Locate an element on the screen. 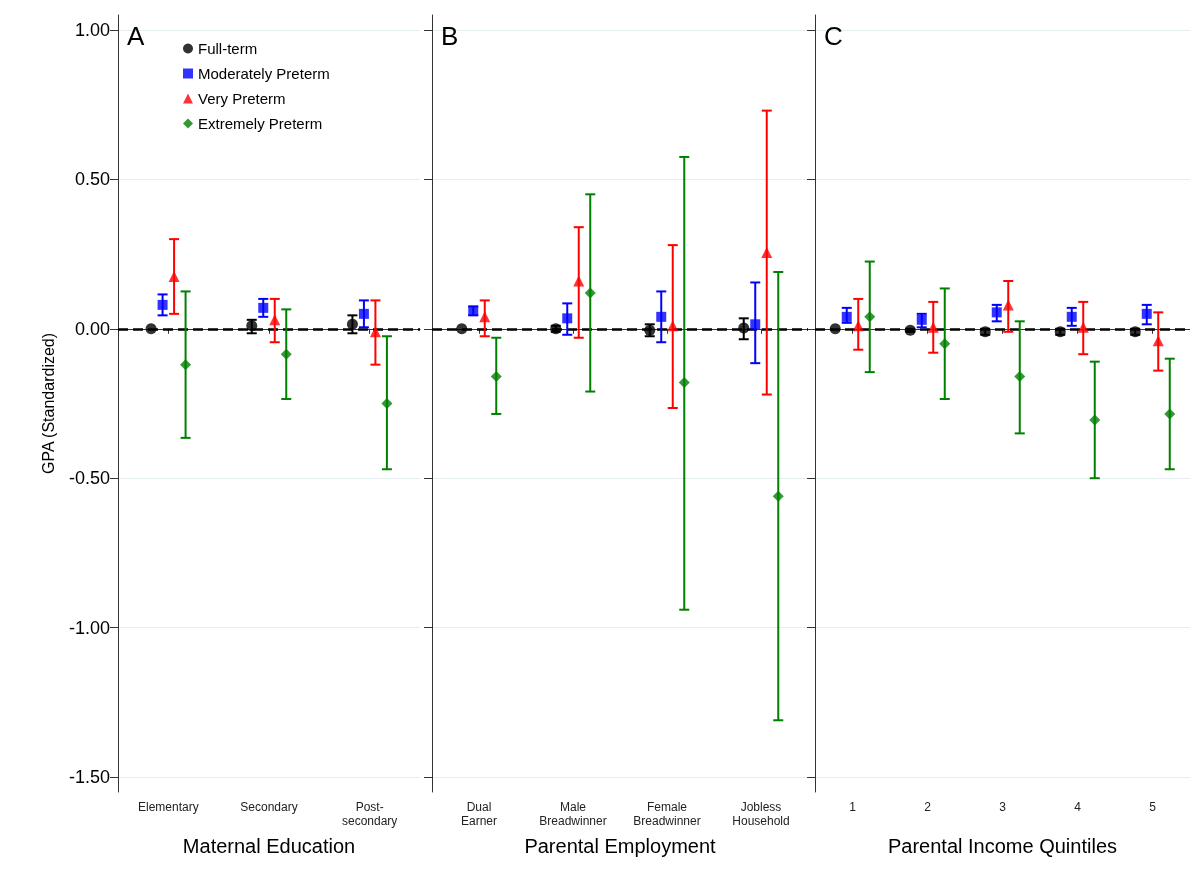  x-tick-label: 2 is located at coordinates (928, 807).